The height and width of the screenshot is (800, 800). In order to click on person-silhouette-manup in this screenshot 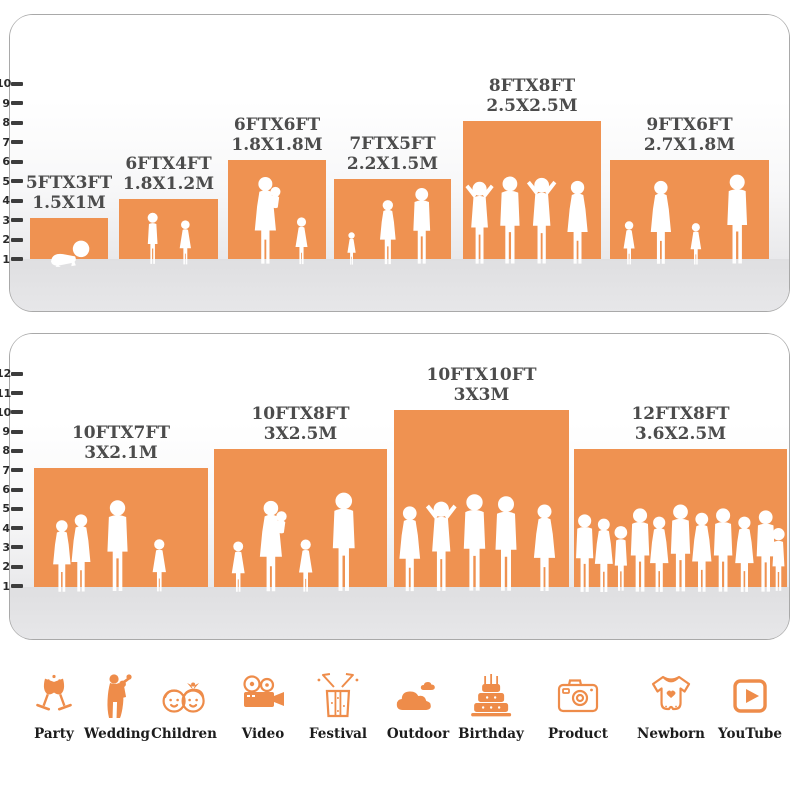, I will do `click(541, 220)`.